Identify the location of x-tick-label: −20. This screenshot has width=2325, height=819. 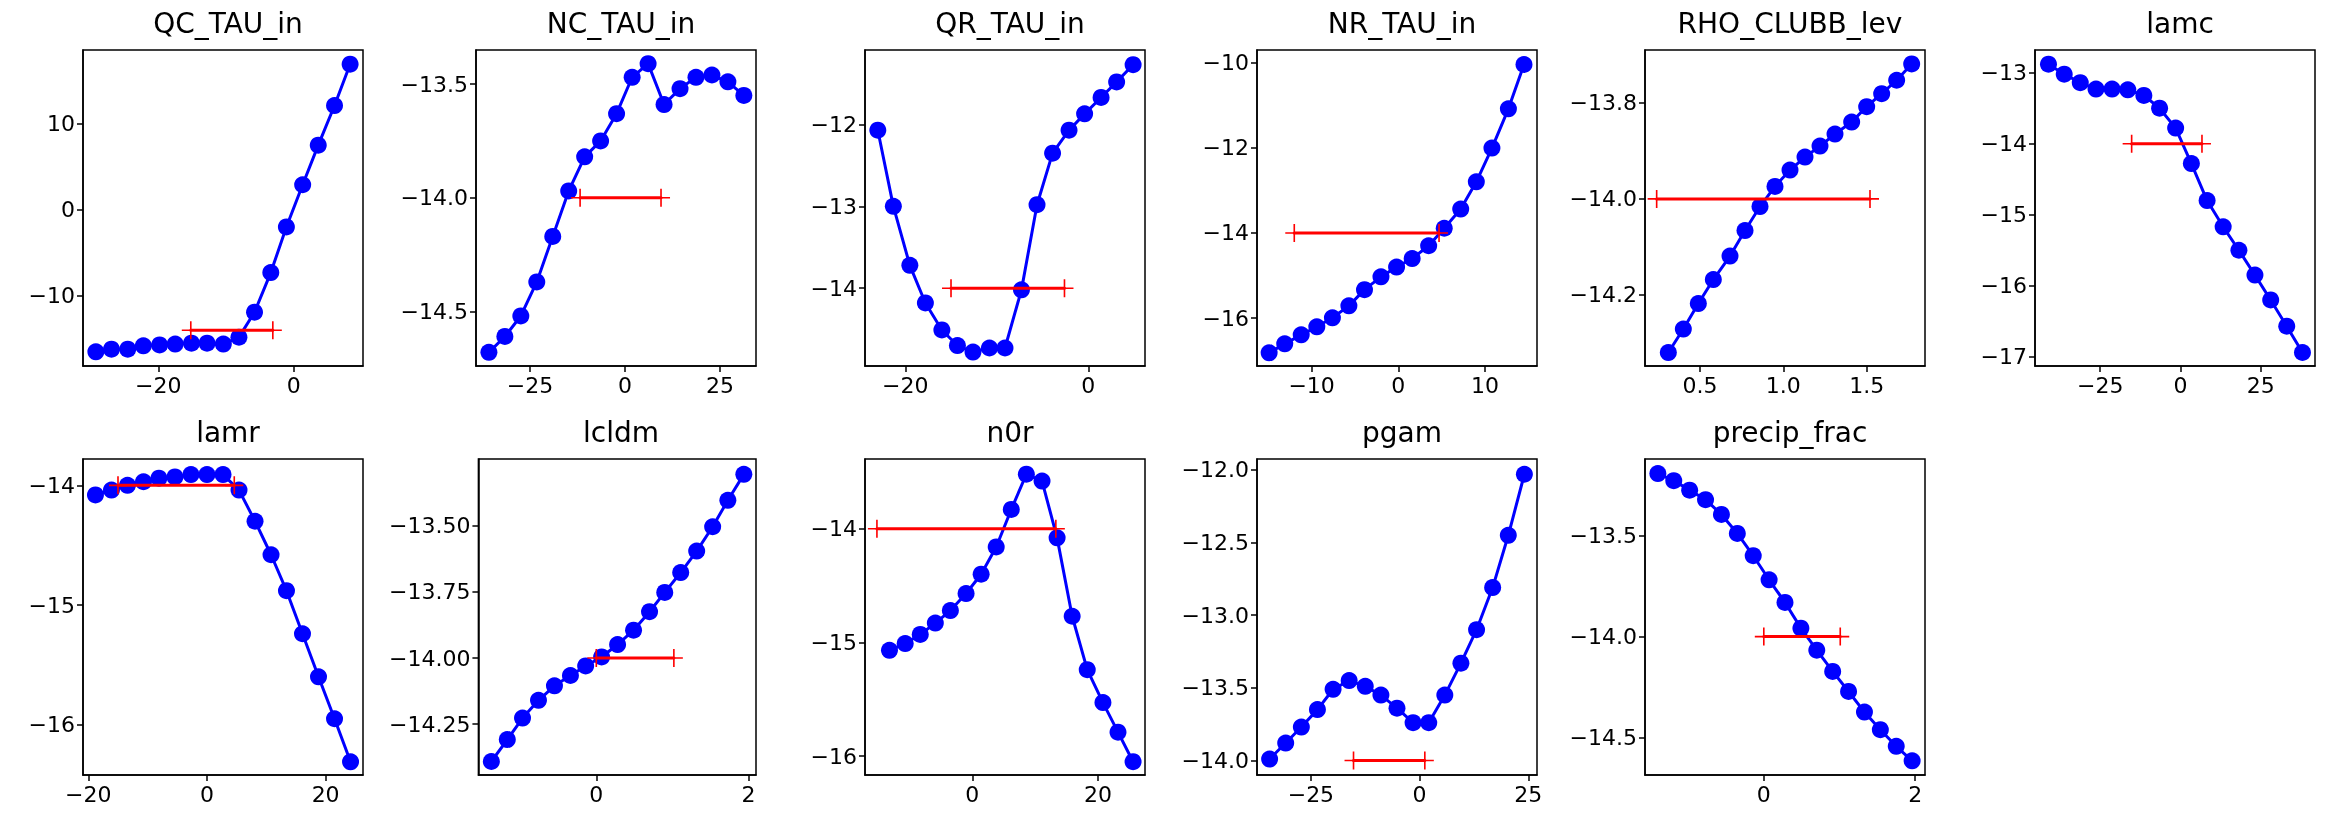
(905, 385).